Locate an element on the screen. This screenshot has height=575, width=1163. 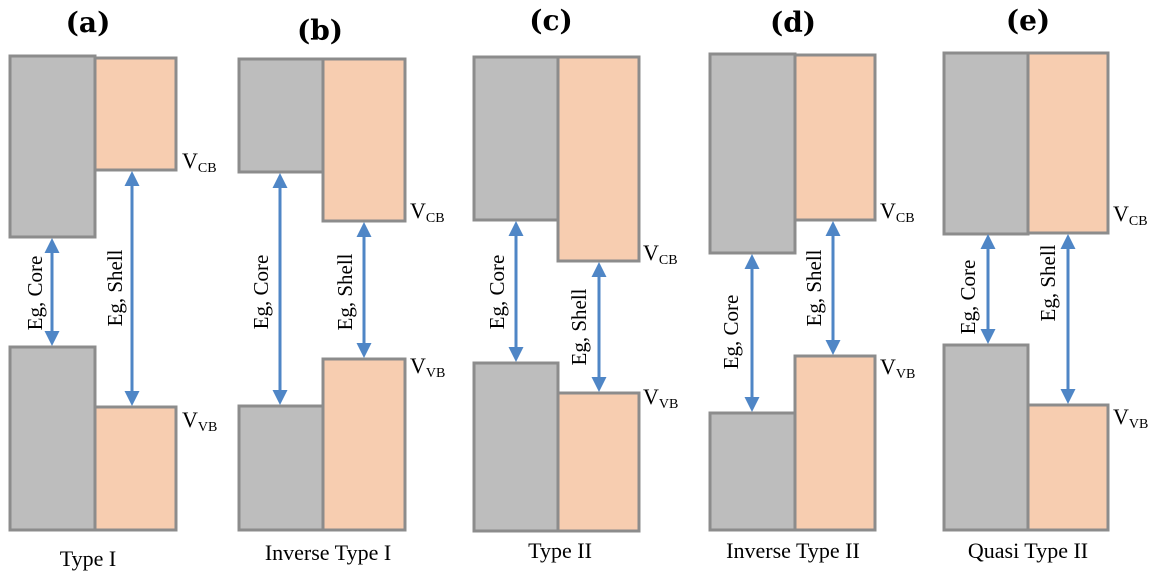
panel-letter: (c) is located at coordinates (551, 20).